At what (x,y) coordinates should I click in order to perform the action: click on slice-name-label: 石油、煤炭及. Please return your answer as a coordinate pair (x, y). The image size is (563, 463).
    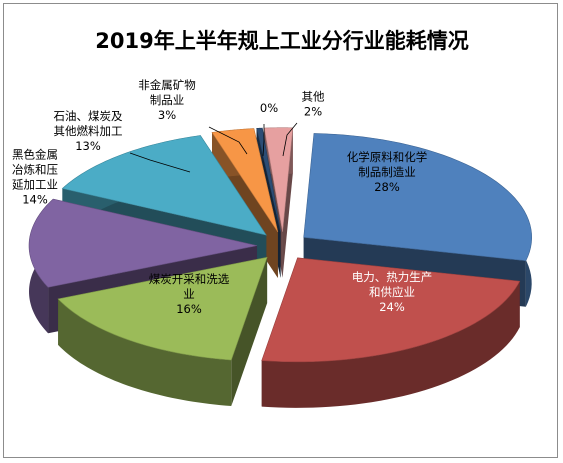
    Looking at the image, I should click on (88, 116).